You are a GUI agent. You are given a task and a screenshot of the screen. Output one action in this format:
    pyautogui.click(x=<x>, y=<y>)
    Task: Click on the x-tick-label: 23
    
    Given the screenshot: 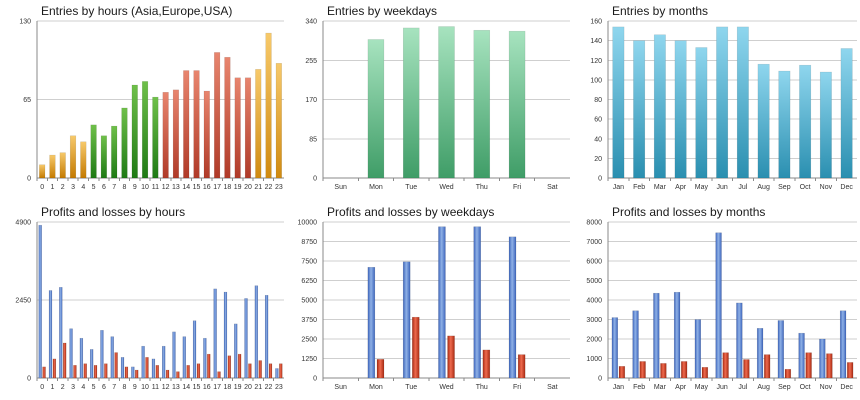 What is the action you would take?
    pyautogui.click(x=279, y=187)
    